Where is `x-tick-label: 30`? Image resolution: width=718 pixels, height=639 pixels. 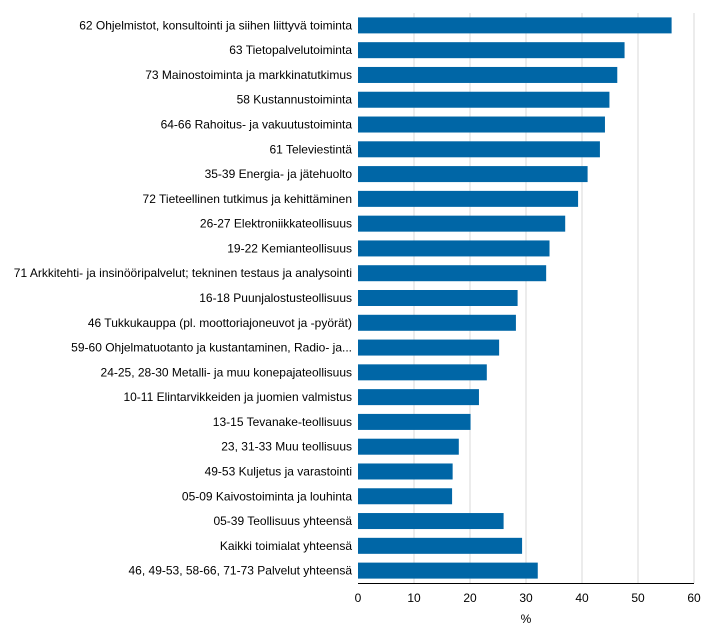
x-tick-label: 30 is located at coordinates (526, 598).